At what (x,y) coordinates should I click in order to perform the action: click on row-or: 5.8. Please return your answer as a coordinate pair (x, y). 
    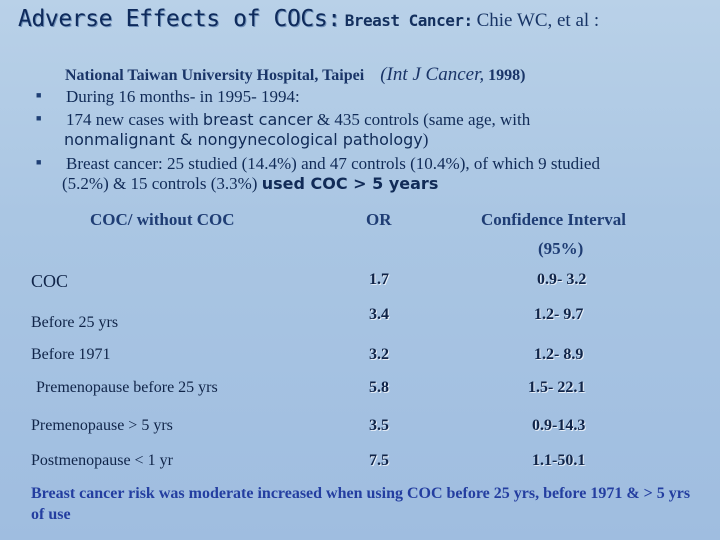
    Looking at the image, I should click on (379, 387).